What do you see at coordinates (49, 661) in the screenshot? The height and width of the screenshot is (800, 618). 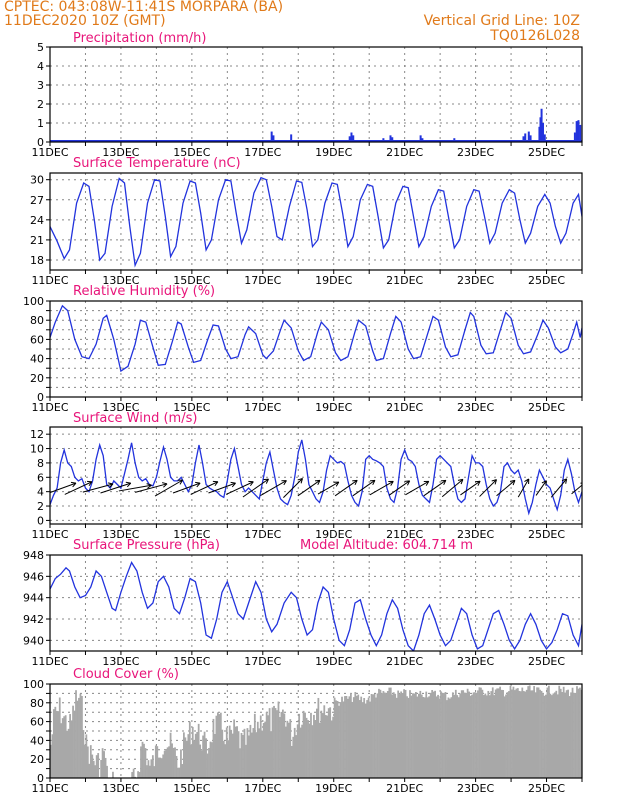 I see `pres-xtick-label: 11DEC` at bounding box center [49, 661].